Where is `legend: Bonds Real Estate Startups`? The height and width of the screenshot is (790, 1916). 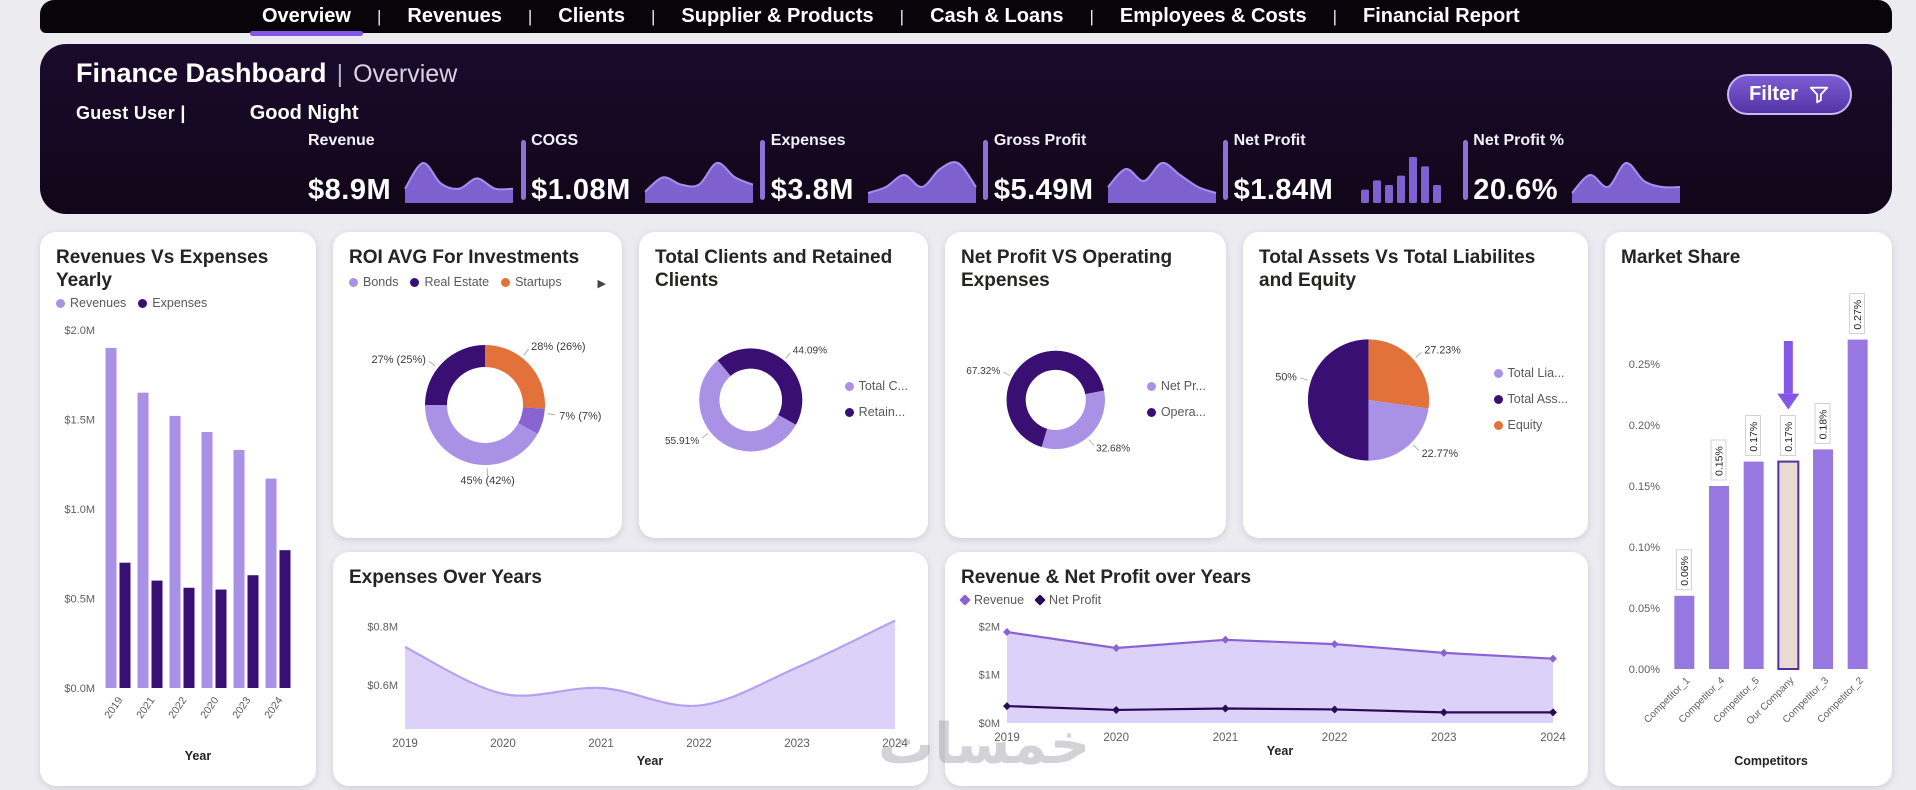 legend: Bonds Real Estate Startups is located at coordinates (455, 282).